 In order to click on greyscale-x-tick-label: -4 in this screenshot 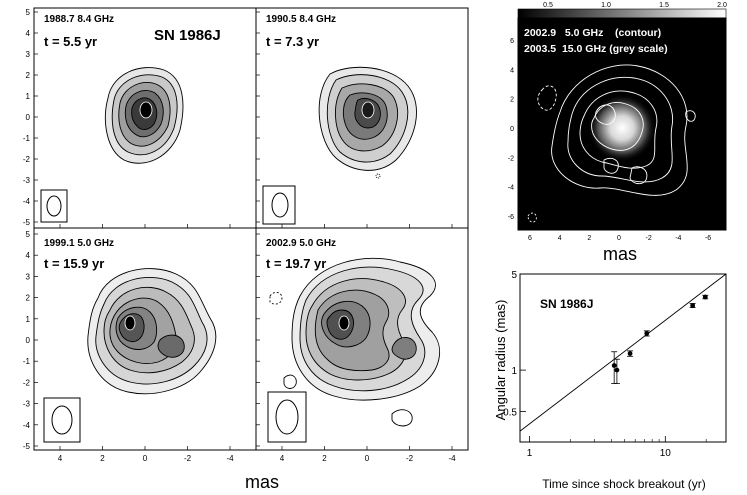, I will do `click(678, 238)`.